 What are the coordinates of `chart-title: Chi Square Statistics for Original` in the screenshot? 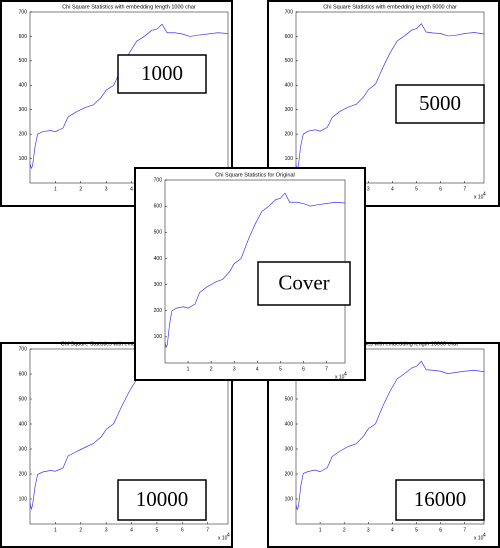 It's located at (254, 175).